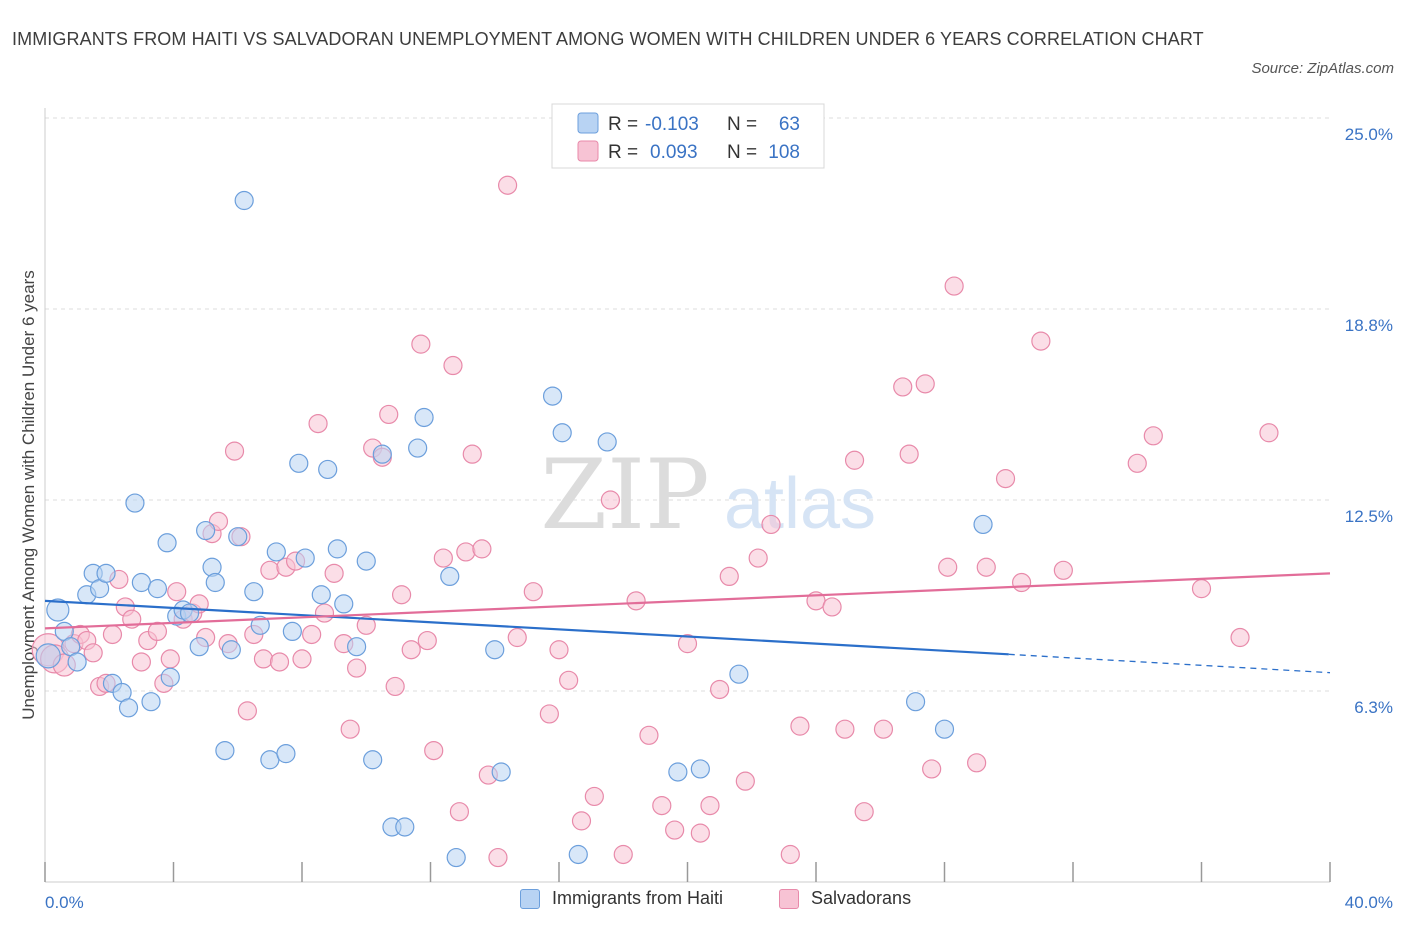 The width and height of the screenshot is (1406, 930). Describe the element at coordinates (1373, 707) in the screenshot. I see `y-tick-label-0: 6.3%` at that location.